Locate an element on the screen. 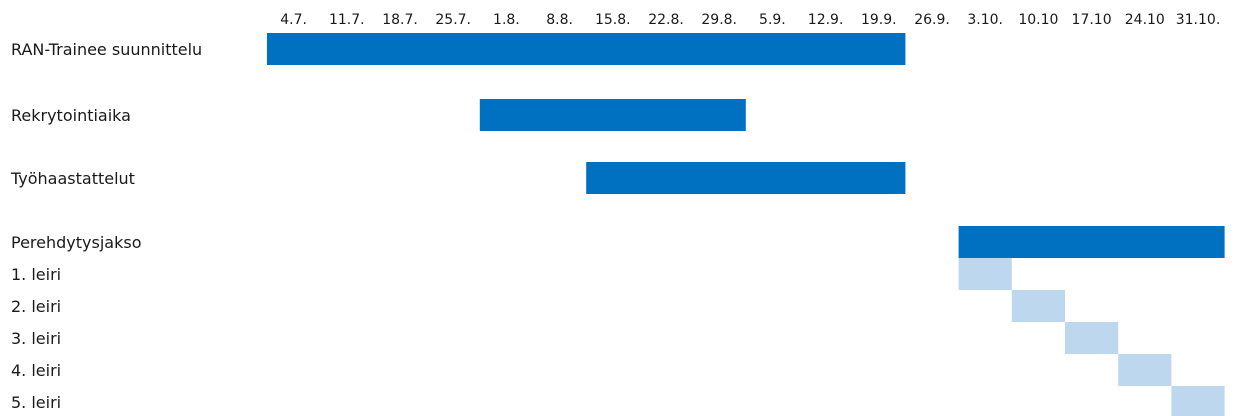  task-label-6: 3. leiri is located at coordinates (36, 338).